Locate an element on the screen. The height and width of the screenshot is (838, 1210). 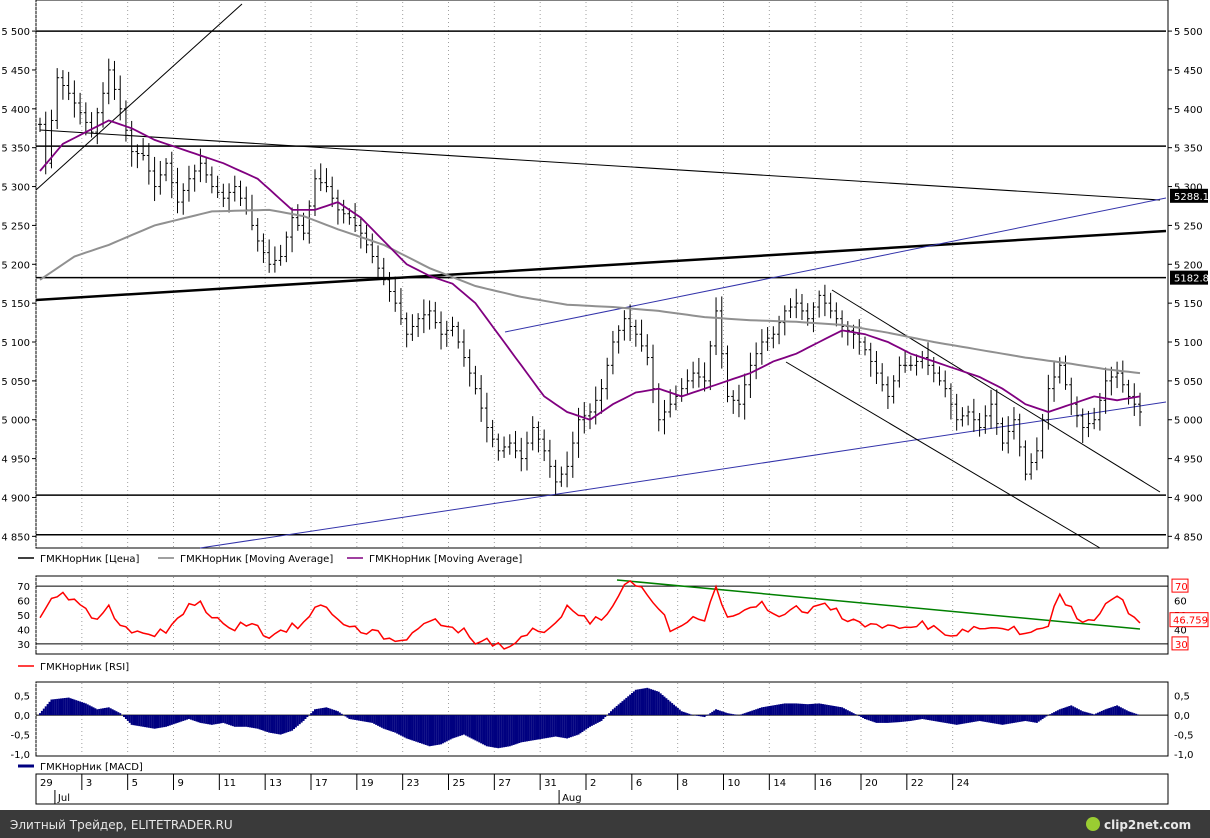
x-month-labels: Jul Aug is located at coordinates (318, 797).